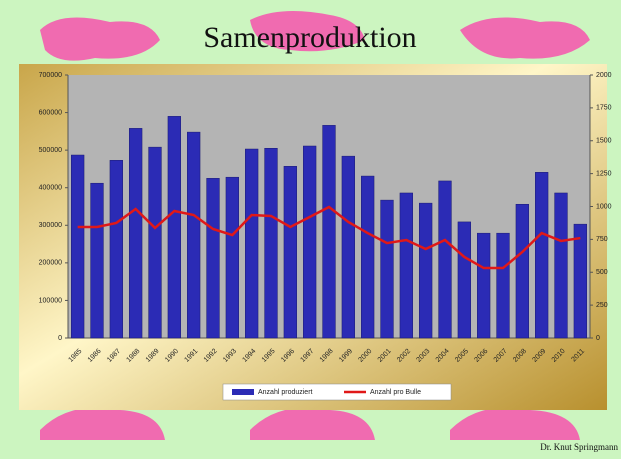 The width and height of the screenshot is (621, 459). I want to click on y-tick-label: 700000, so click(50, 75).